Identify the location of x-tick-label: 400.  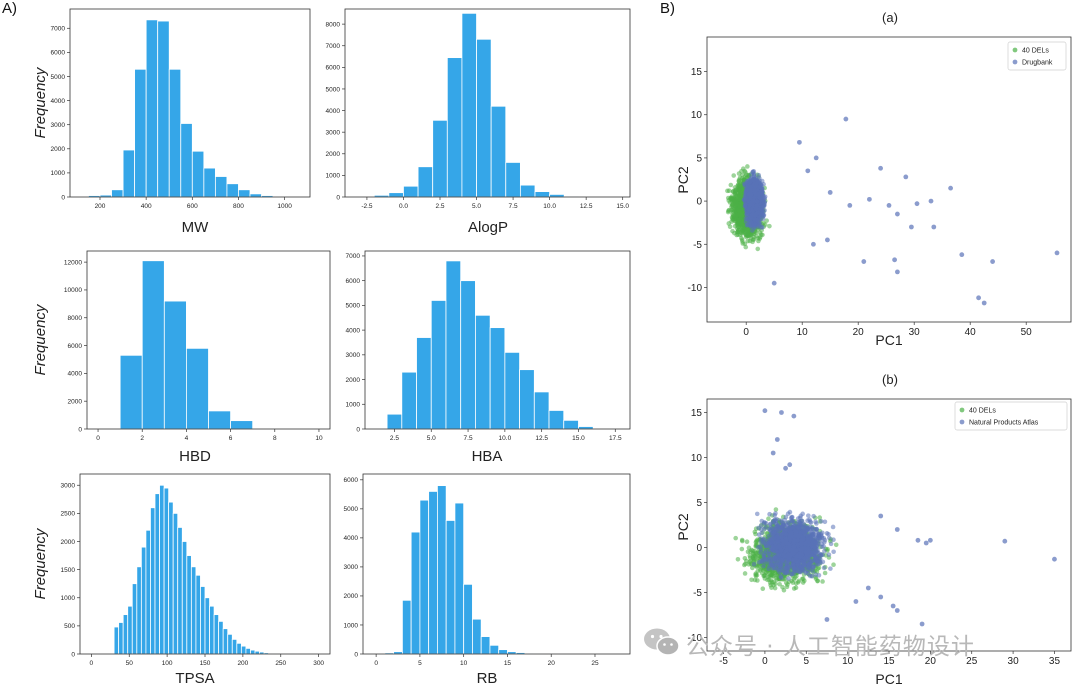
(146, 206).